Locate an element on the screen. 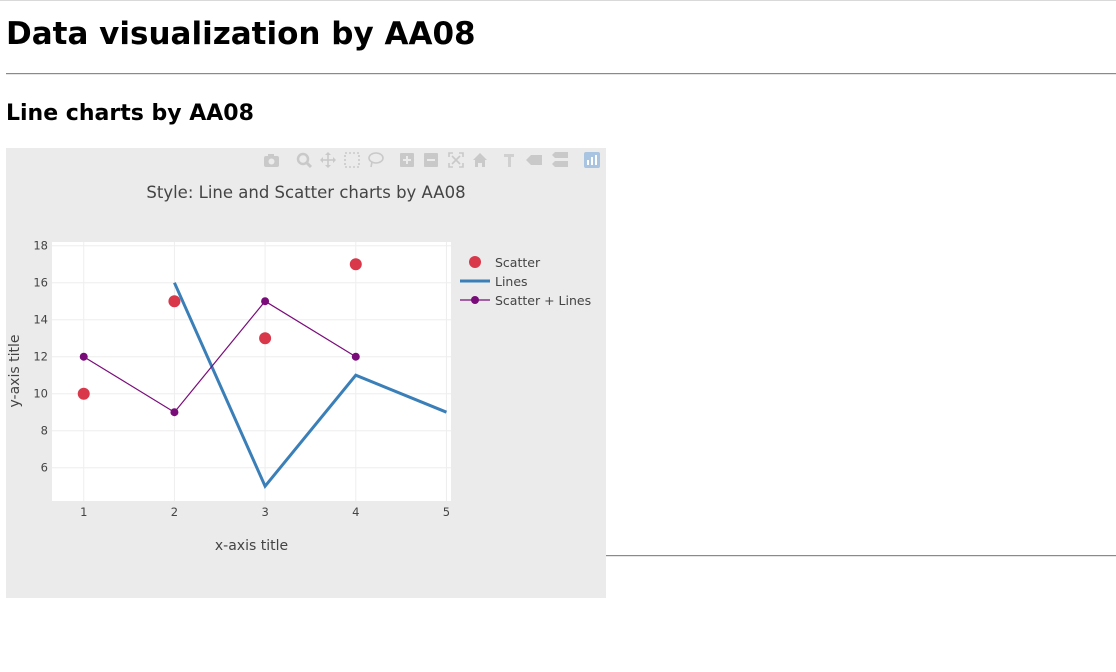  reset-axes-icon is located at coordinates (480, 160).